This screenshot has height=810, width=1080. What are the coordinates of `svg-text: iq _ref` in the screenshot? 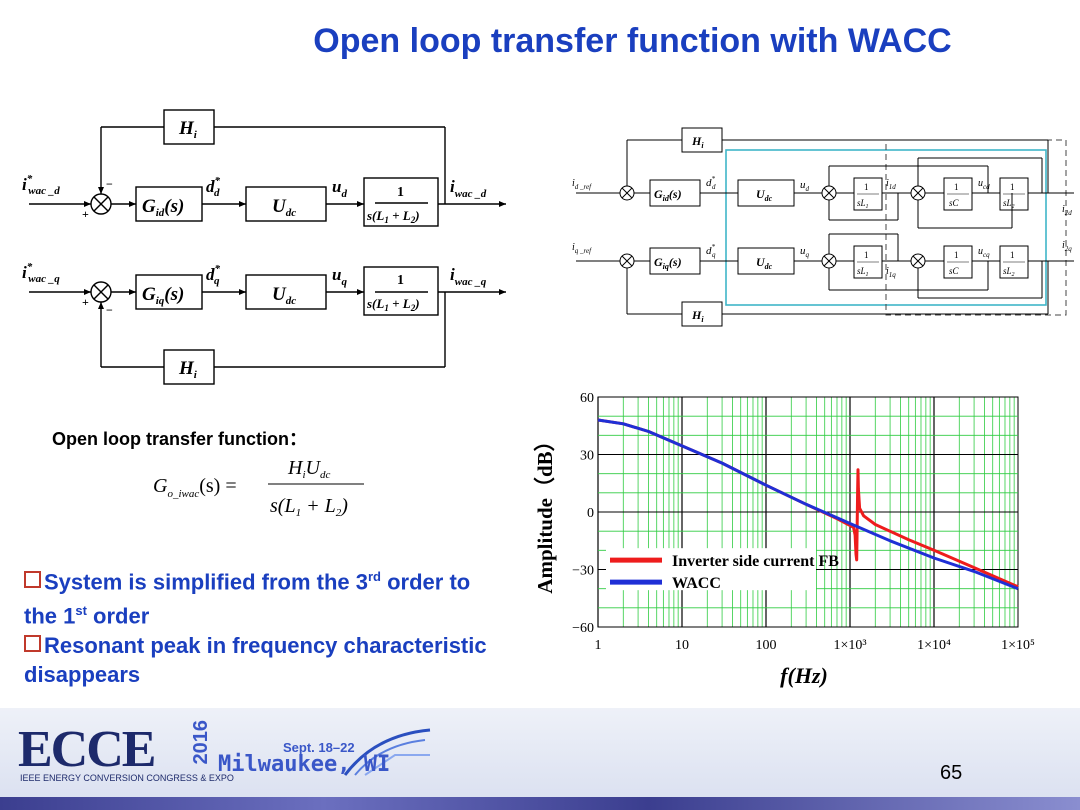 It's located at (582, 248).